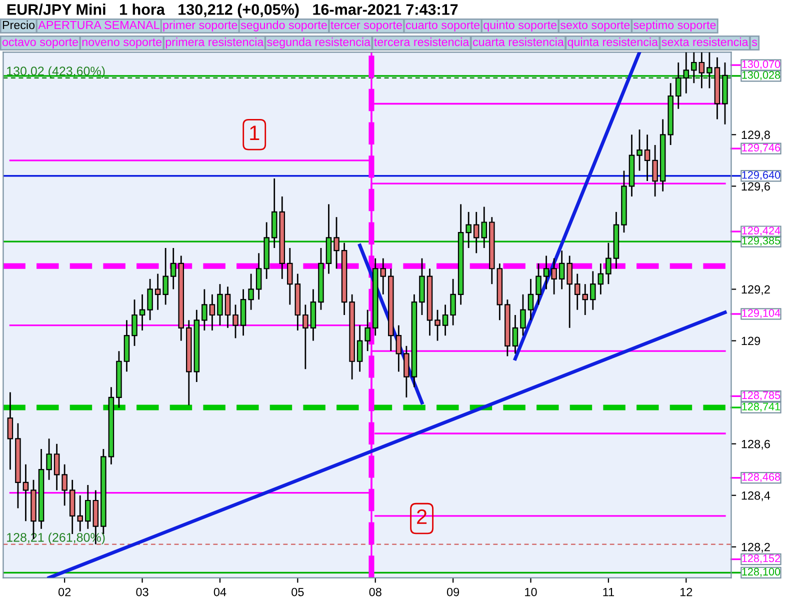 This screenshot has width=800, height=600. Describe the element at coordinates (453, 592) in the screenshot. I see `x-tick-label: 09` at that location.